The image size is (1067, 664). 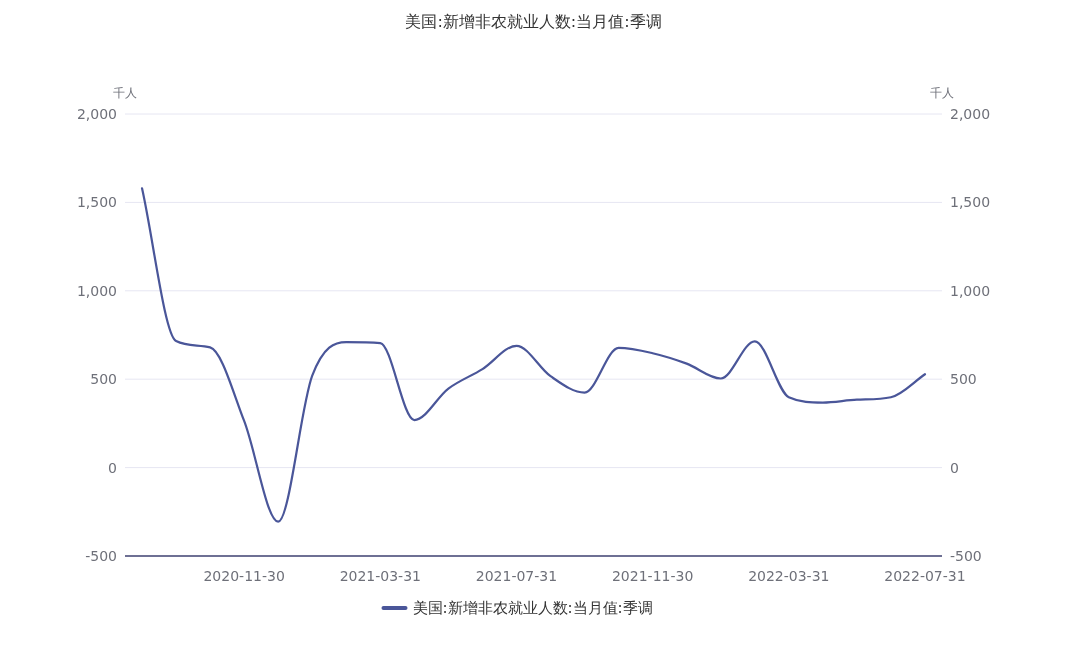 What do you see at coordinates (970, 290) in the screenshot?
I see `y2-tick-label: 1,000` at bounding box center [970, 290].